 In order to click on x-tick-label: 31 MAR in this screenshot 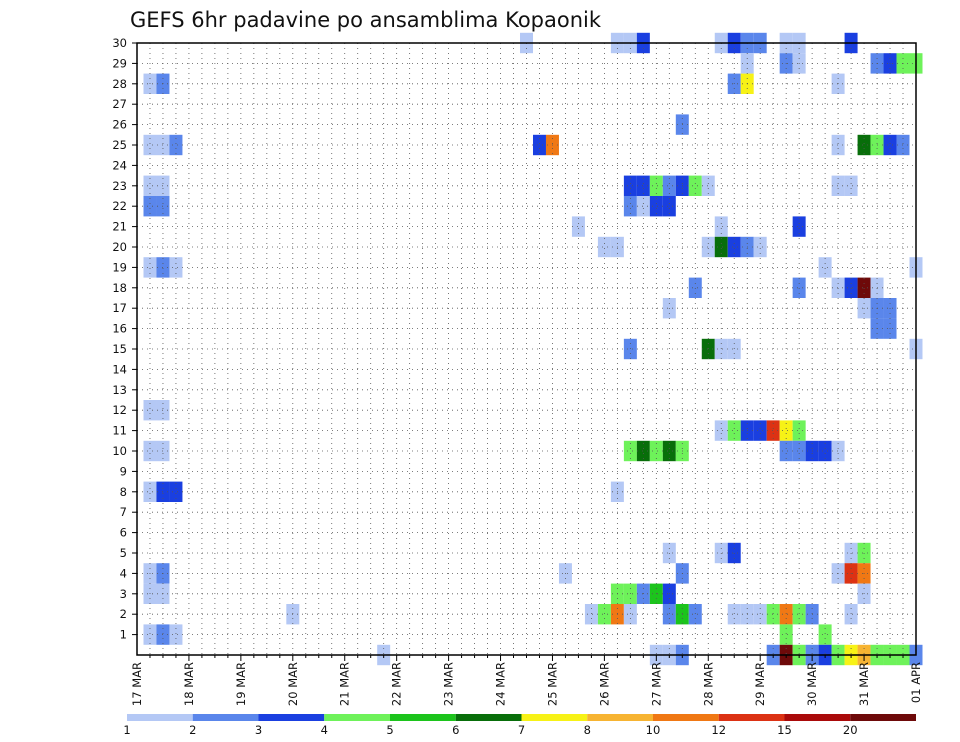, I will do `click(864, 684)`.